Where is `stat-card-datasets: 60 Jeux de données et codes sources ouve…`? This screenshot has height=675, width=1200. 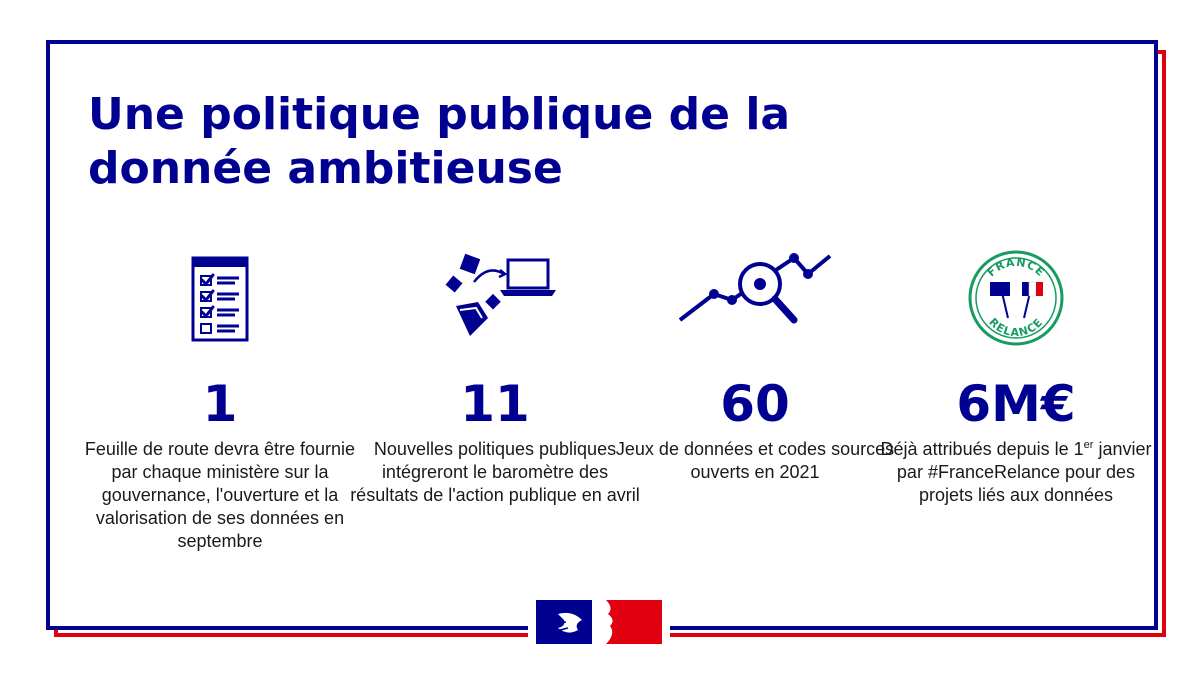
stat-card-datasets: 60 Jeux de données et codes sources ouve… is located at coordinates (755, 366).